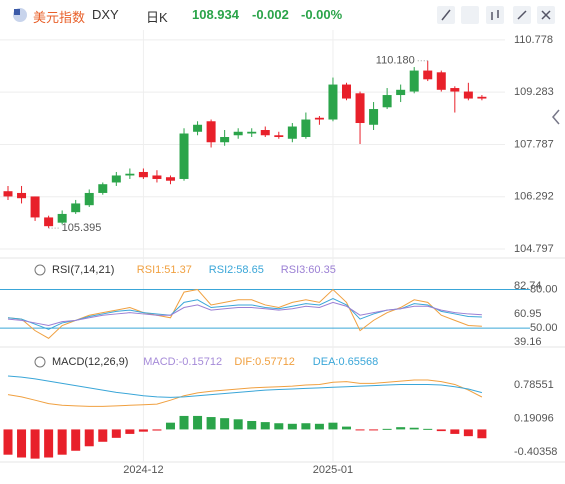 The width and height of the screenshot is (565, 484). What do you see at coordinates (83, 270) in the screenshot?
I see `indicator-title: RSI(7,14,21)` at bounding box center [83, 270].